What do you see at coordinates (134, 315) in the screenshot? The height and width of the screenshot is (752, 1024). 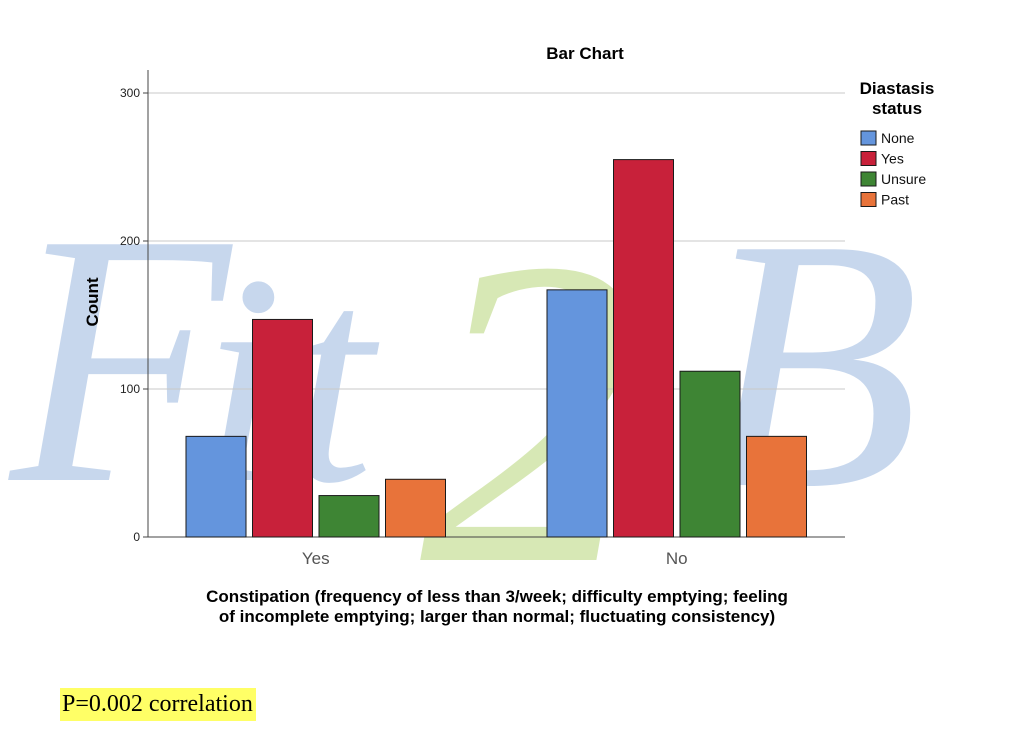 I see `y-axis-ticks: 0 100 200 300` at bounding box center [134, 315].